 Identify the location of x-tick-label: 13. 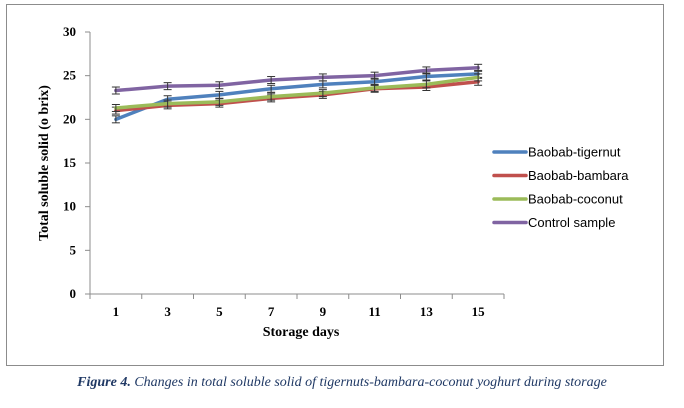
(427, 311).